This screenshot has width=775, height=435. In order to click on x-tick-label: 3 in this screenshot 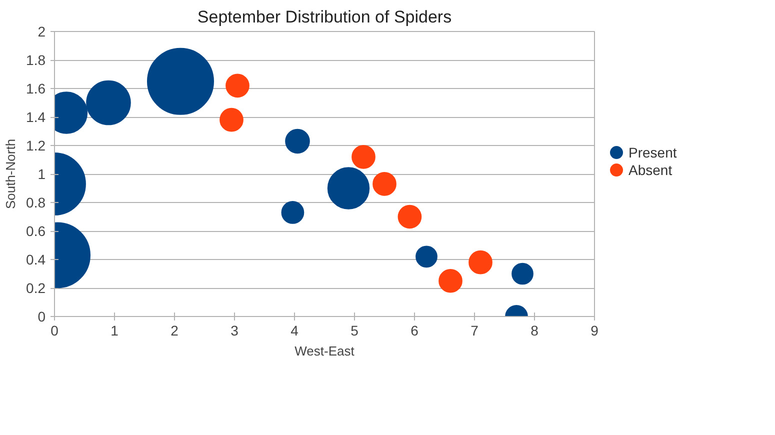, I will do `click(234, 330)`.